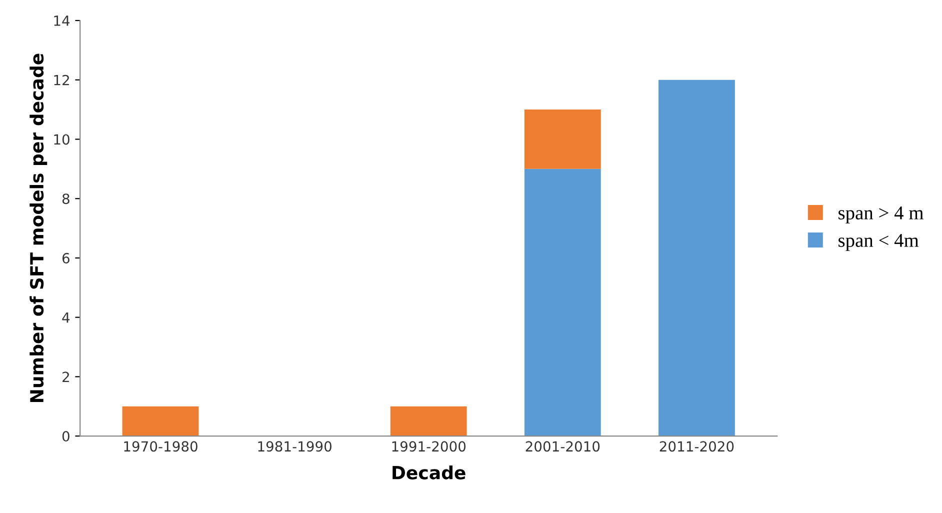  What do you see at coordinates (66, 317) in the screenshot?
I see `y-tick-label: 4` at bounding box center [66, 317].